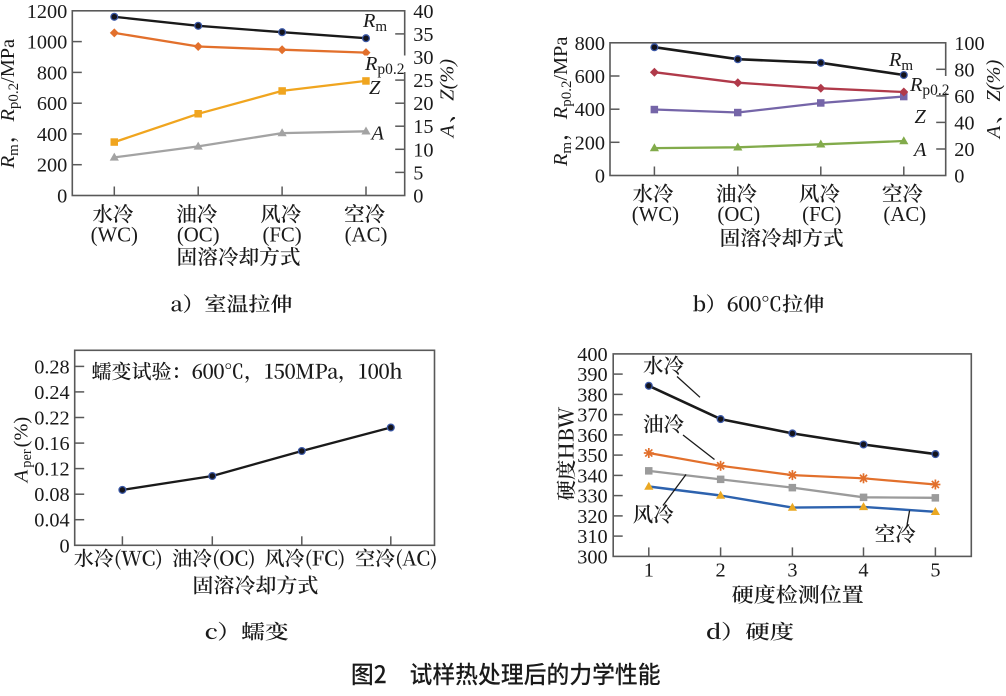 This screenshot has height=696, width=1006. I want to click on svg-text: 360, so click(592, 436).